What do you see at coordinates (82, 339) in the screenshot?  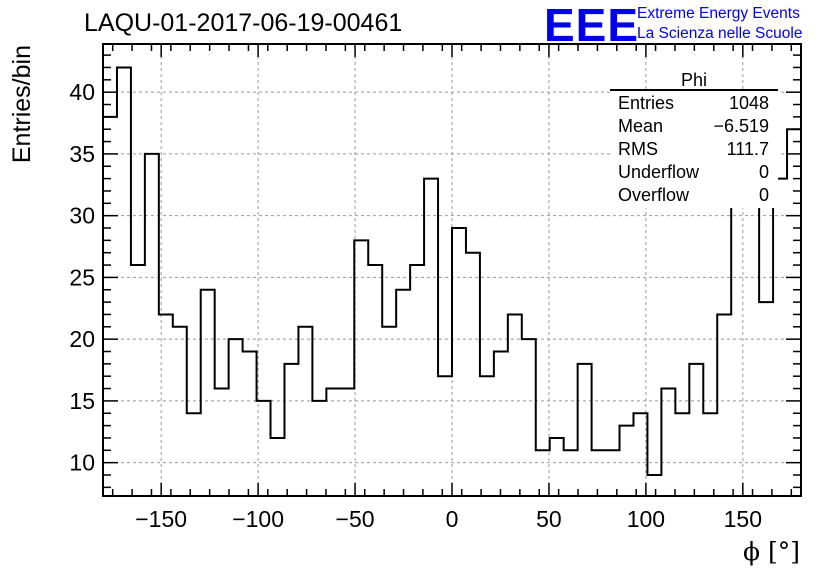 I see `y-tick-label: 20` at bounding box center [82, 339].